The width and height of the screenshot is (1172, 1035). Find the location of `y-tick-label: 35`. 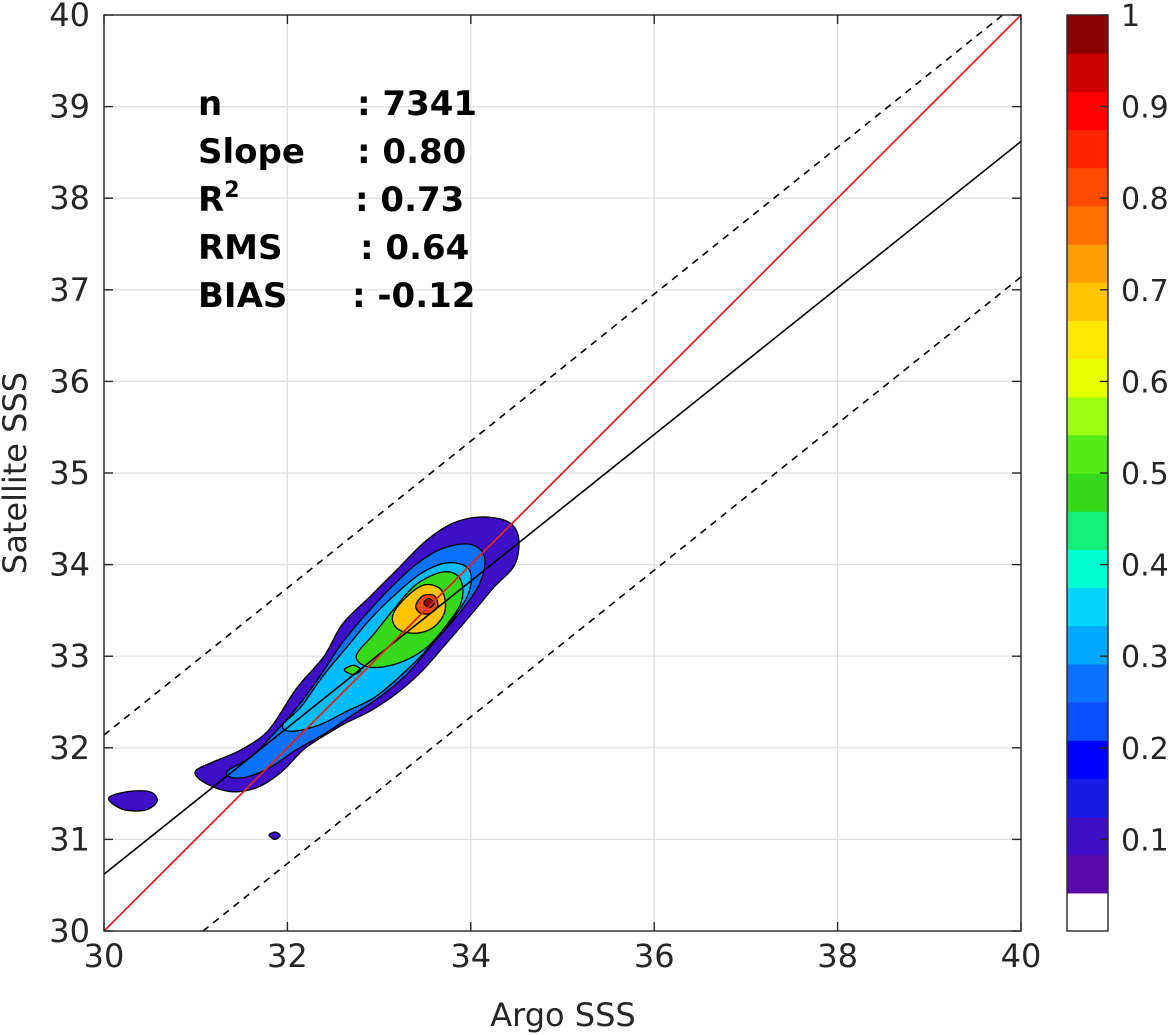

y-tick-label: 35 is located at coordinates (69, 473).